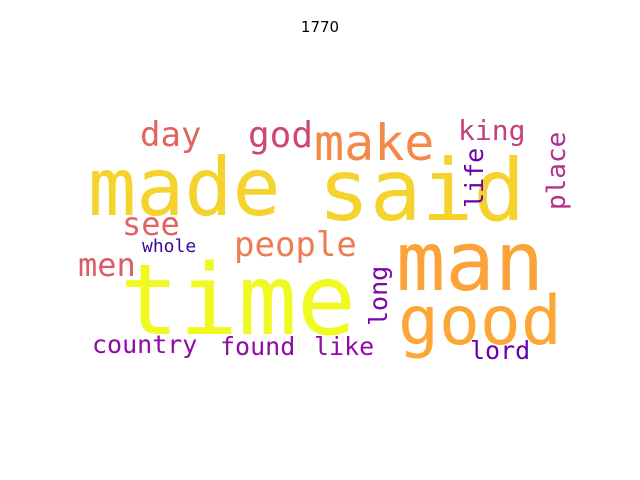  Describe the element at coordinates (238, 301) in the screenshot. I see `word-time: time` at that location.